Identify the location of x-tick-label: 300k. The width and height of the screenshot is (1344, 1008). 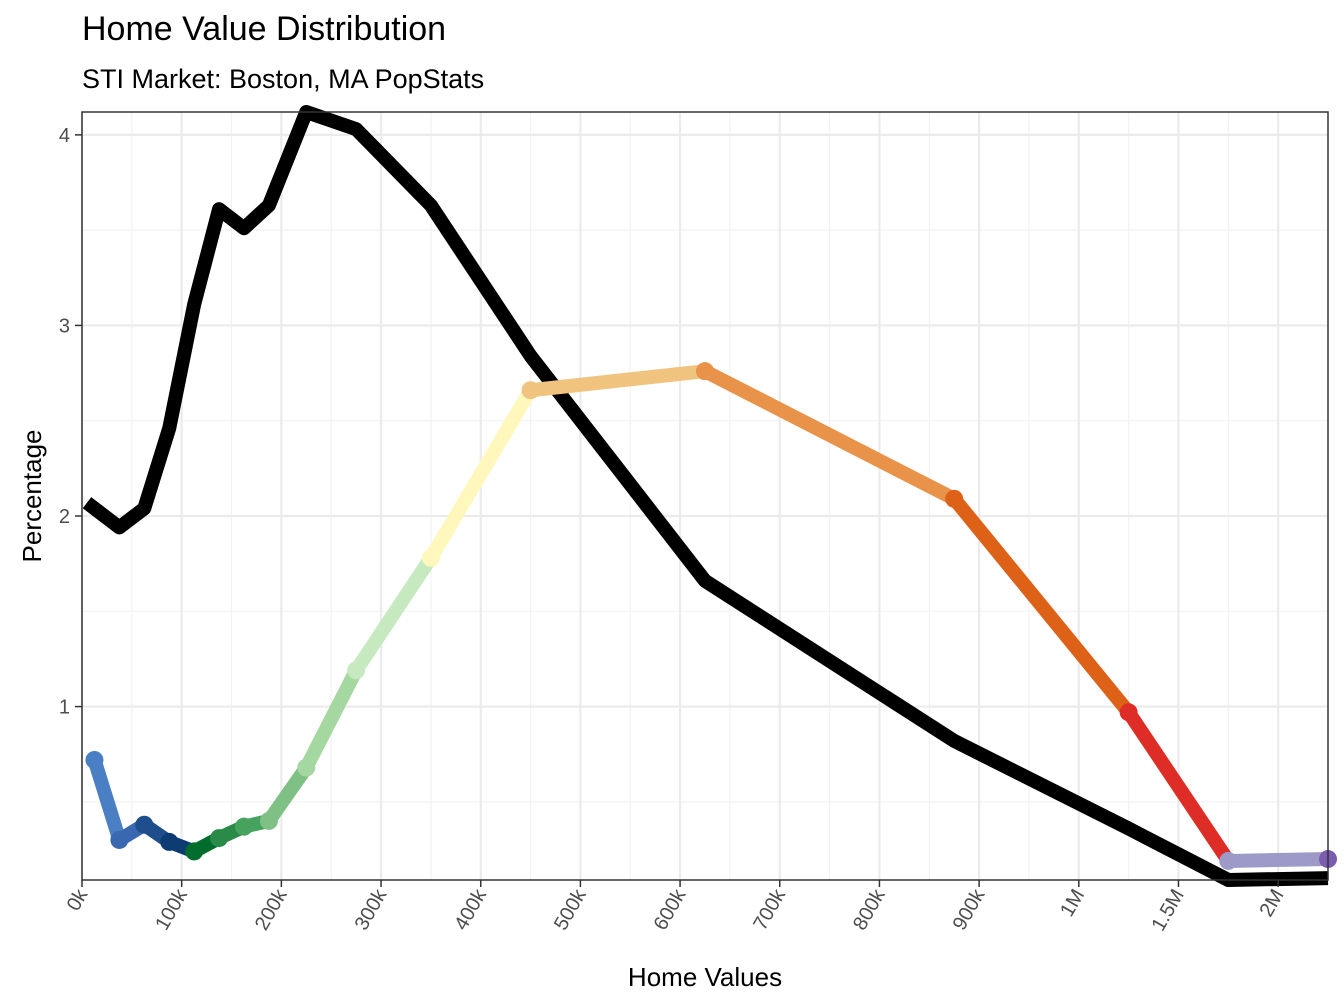
(371, 909).